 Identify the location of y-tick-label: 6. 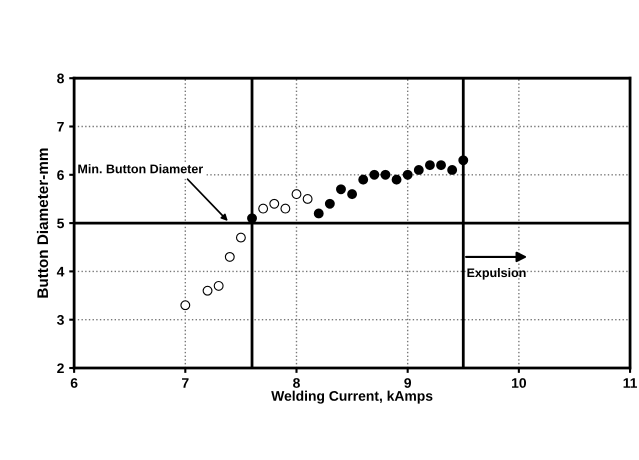
(60, 175).